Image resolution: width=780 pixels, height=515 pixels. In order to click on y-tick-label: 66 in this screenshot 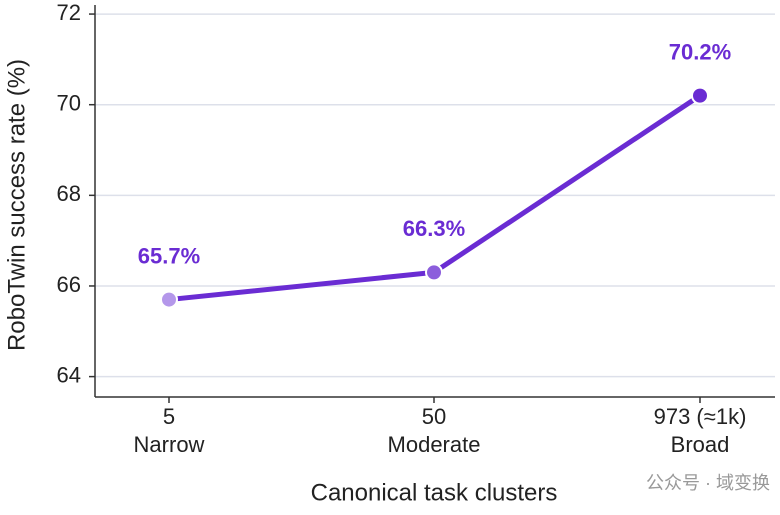, I will do `click(69, 284)`.